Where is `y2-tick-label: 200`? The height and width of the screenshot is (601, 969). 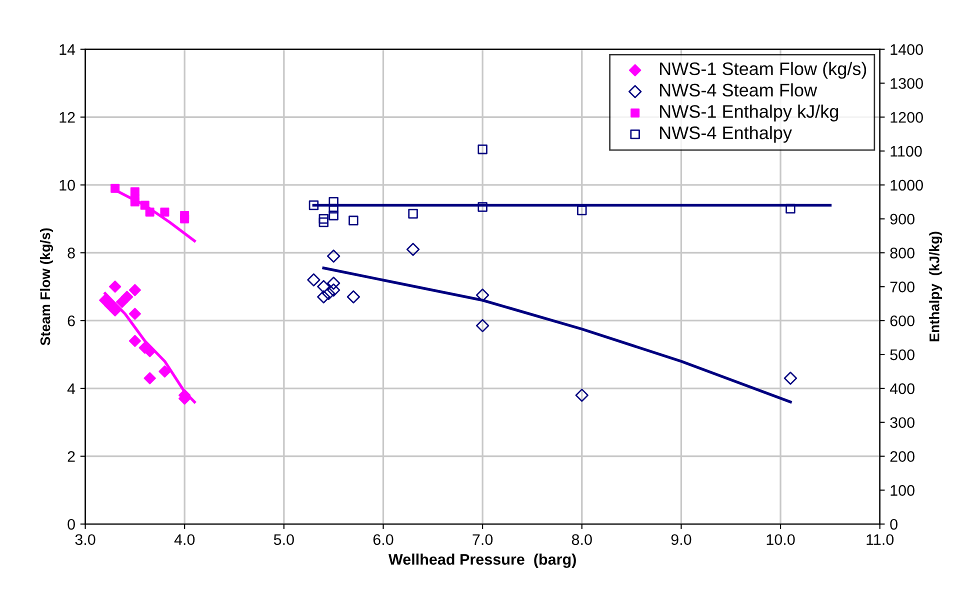
y2-tick-label: 200 is located at coordinates (902, 456).